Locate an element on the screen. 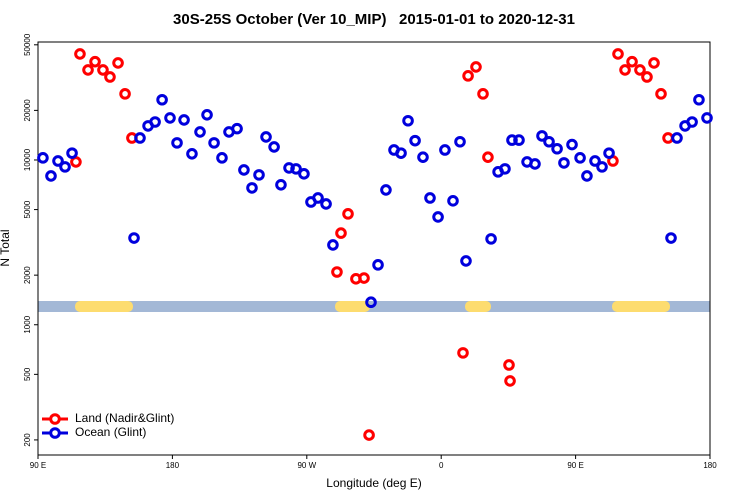  x-axis-label: Longitude (deg E) is located at coordinates (373, 483).